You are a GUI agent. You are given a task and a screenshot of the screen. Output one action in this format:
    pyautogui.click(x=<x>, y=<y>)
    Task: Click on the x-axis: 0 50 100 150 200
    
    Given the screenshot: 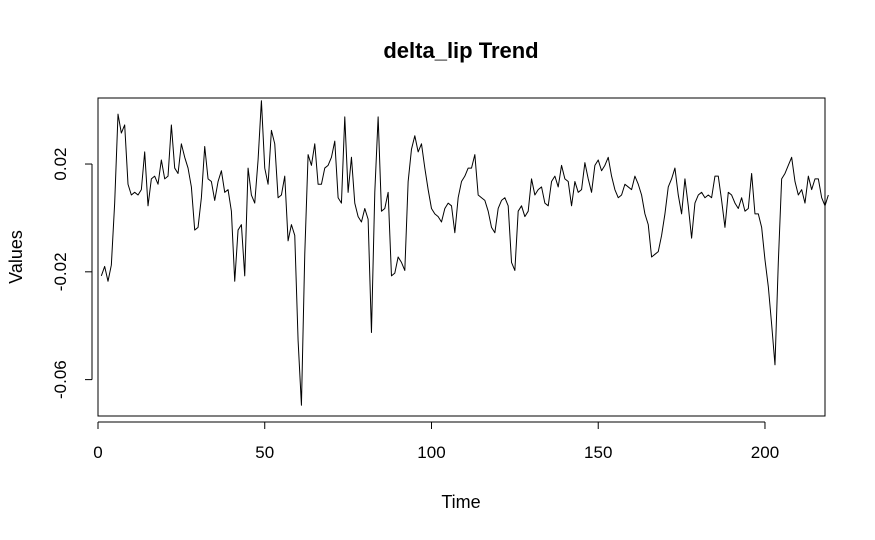 What is the action you would take?
    pyautogui.click(x=436, y=441)
    